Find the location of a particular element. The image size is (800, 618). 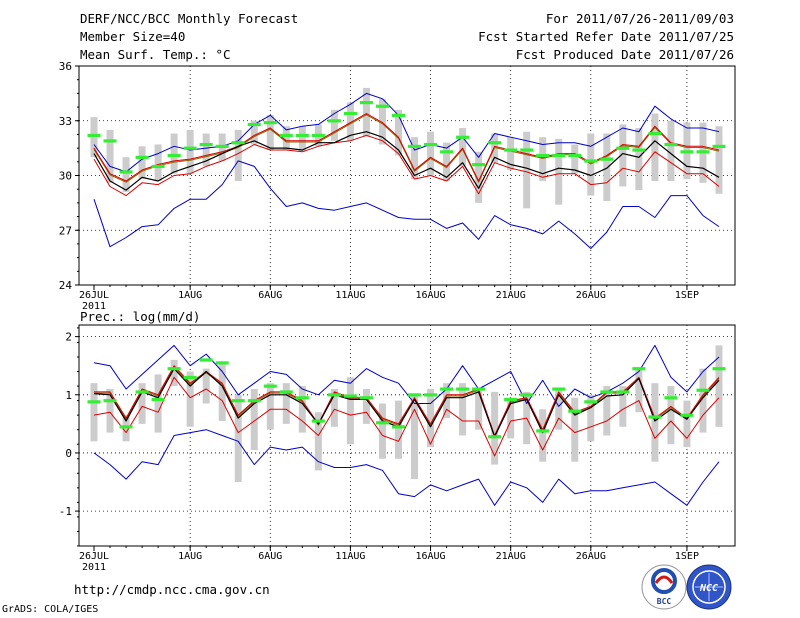

variable-label-temp: Mean Surf. Temp.: °C is located at coordinates (155, 54).